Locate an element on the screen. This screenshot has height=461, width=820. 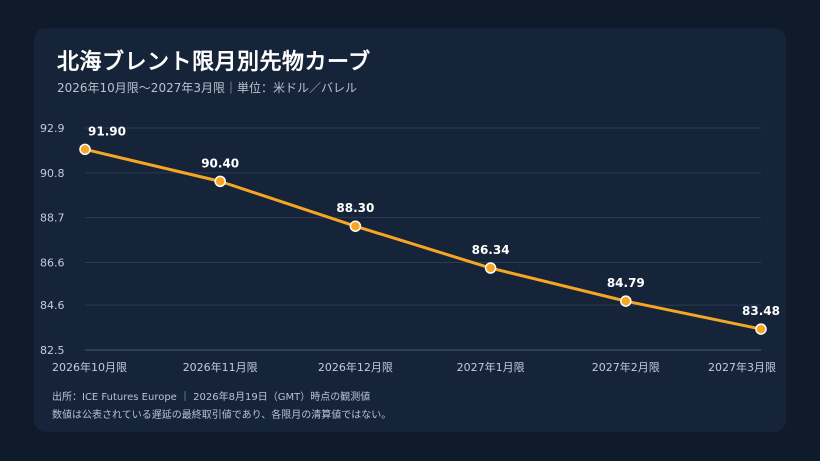
y-tick-label: 86.6 is located at coordinates (52, 262).